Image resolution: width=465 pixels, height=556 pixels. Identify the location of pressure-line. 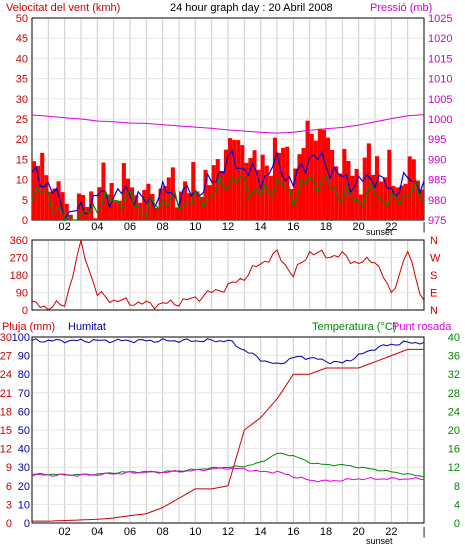
(228, 124).